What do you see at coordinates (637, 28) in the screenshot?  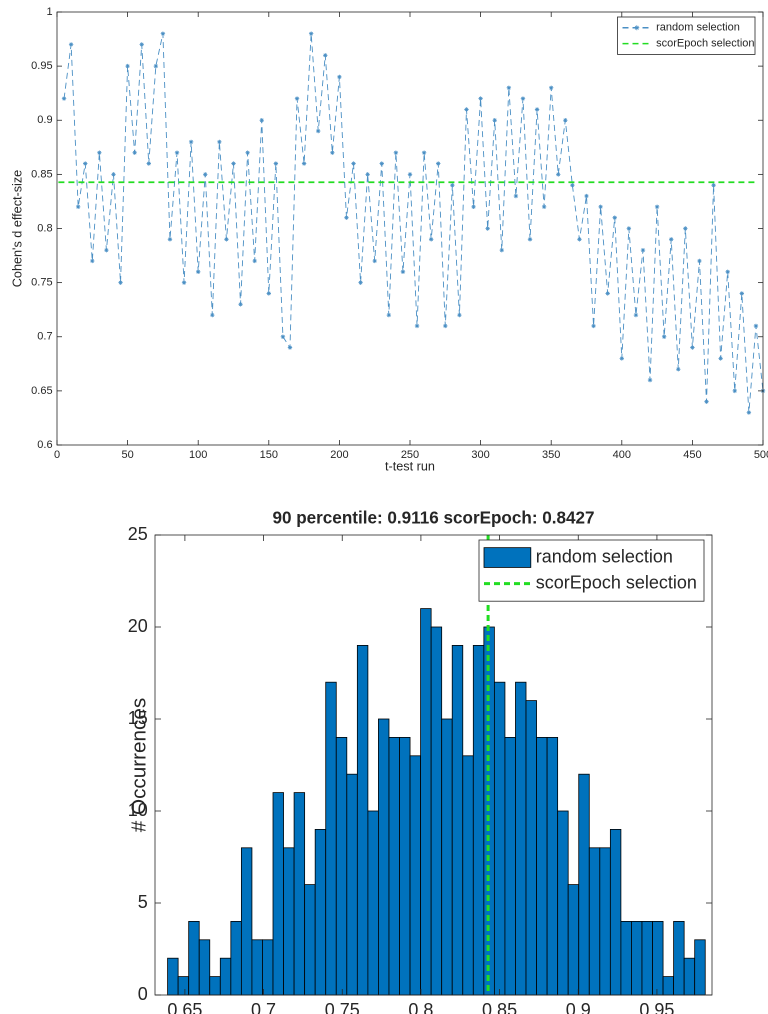 I see `legend-marker` at bounding box center [637, 28].